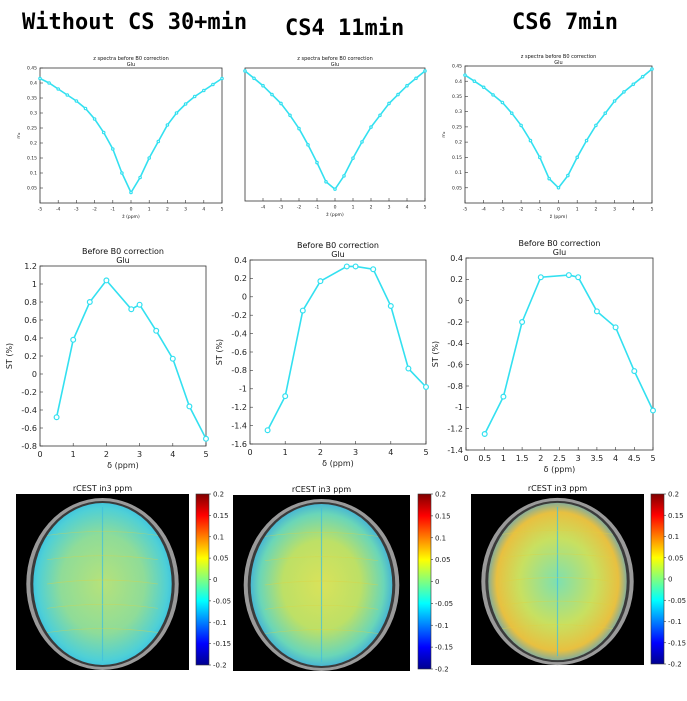 The image size is (687, 701). Describe the element at coordinates (29, 410) in the screenshot. I see `y-tick-label: -0.4` at that location.